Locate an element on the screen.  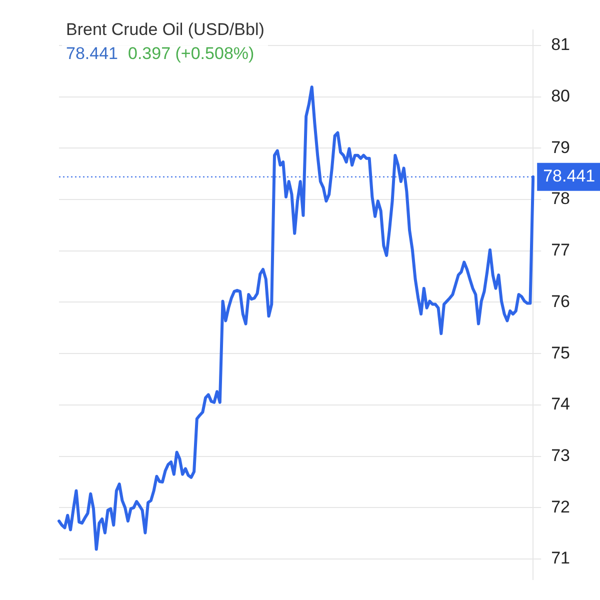
ref-line-label: 78.441 is located at coordinates (569, 176).